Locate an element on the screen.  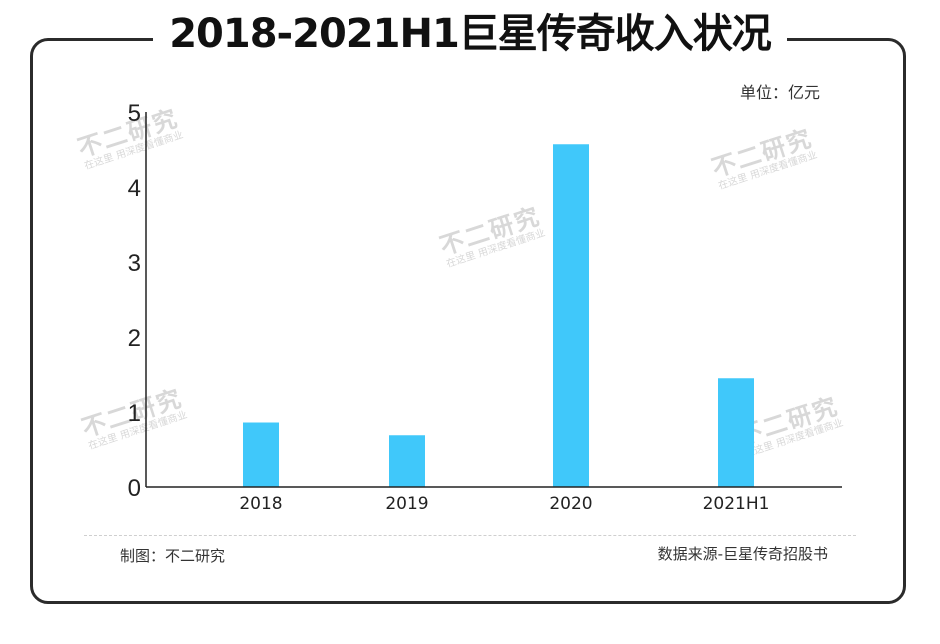
y-tick-label: 1 is located at coordinates (134, 413).